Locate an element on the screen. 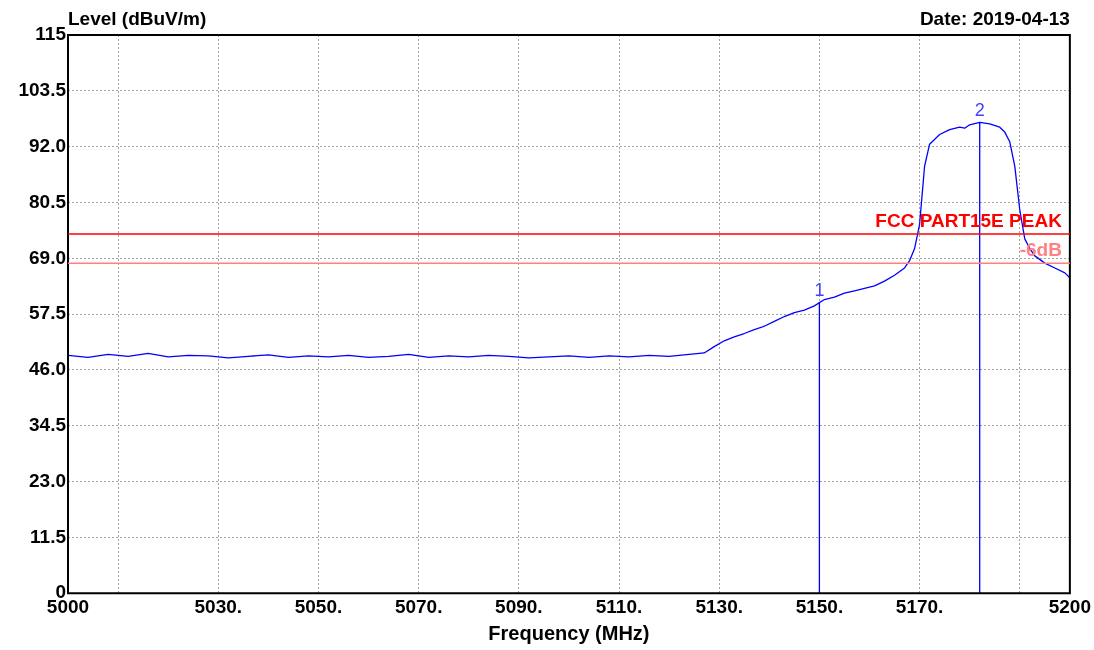 Image resolution: width=1094 pixels, height=650 pixels. x-tick-label: 5090. is located at coordinates (519, 606).